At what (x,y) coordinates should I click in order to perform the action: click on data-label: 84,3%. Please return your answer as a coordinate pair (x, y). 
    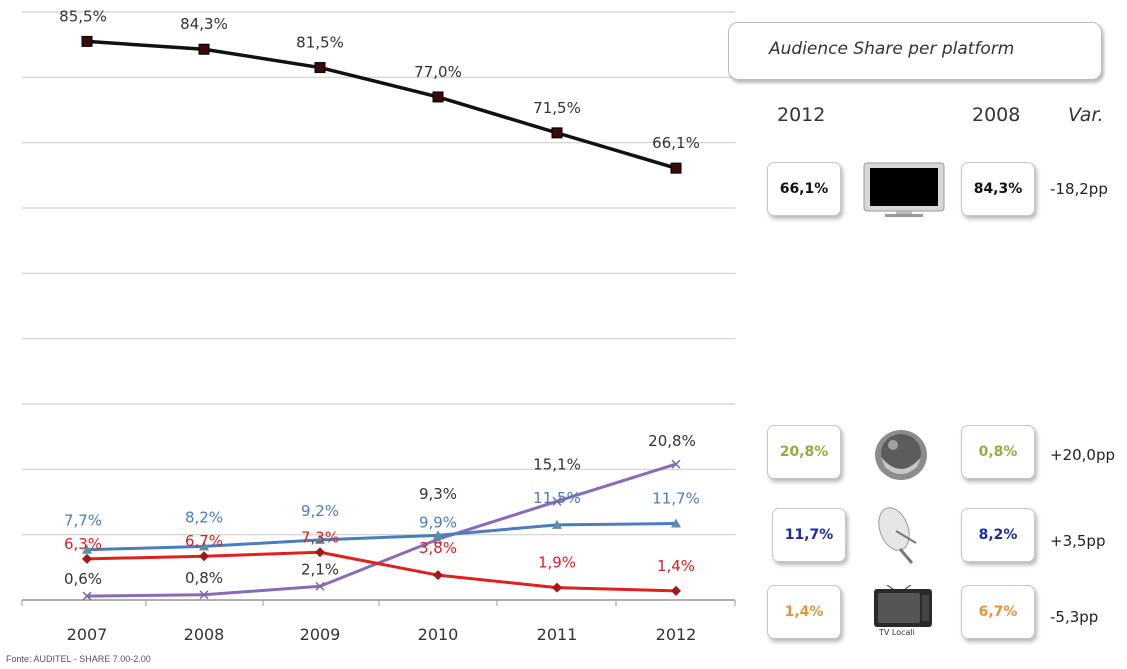
    Looking at the image, I should click on (204, 24).